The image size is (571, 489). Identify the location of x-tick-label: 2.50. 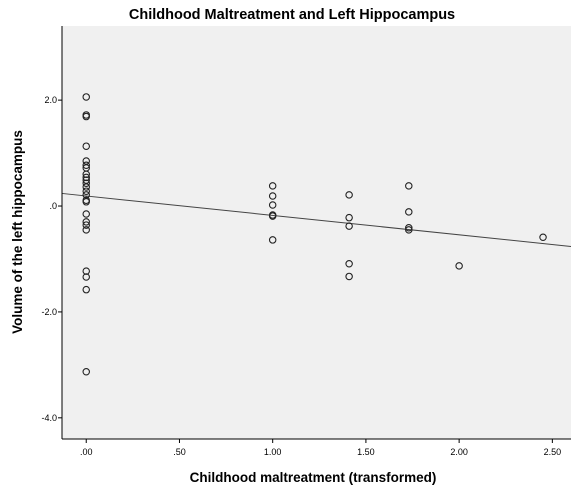
(553, 452).